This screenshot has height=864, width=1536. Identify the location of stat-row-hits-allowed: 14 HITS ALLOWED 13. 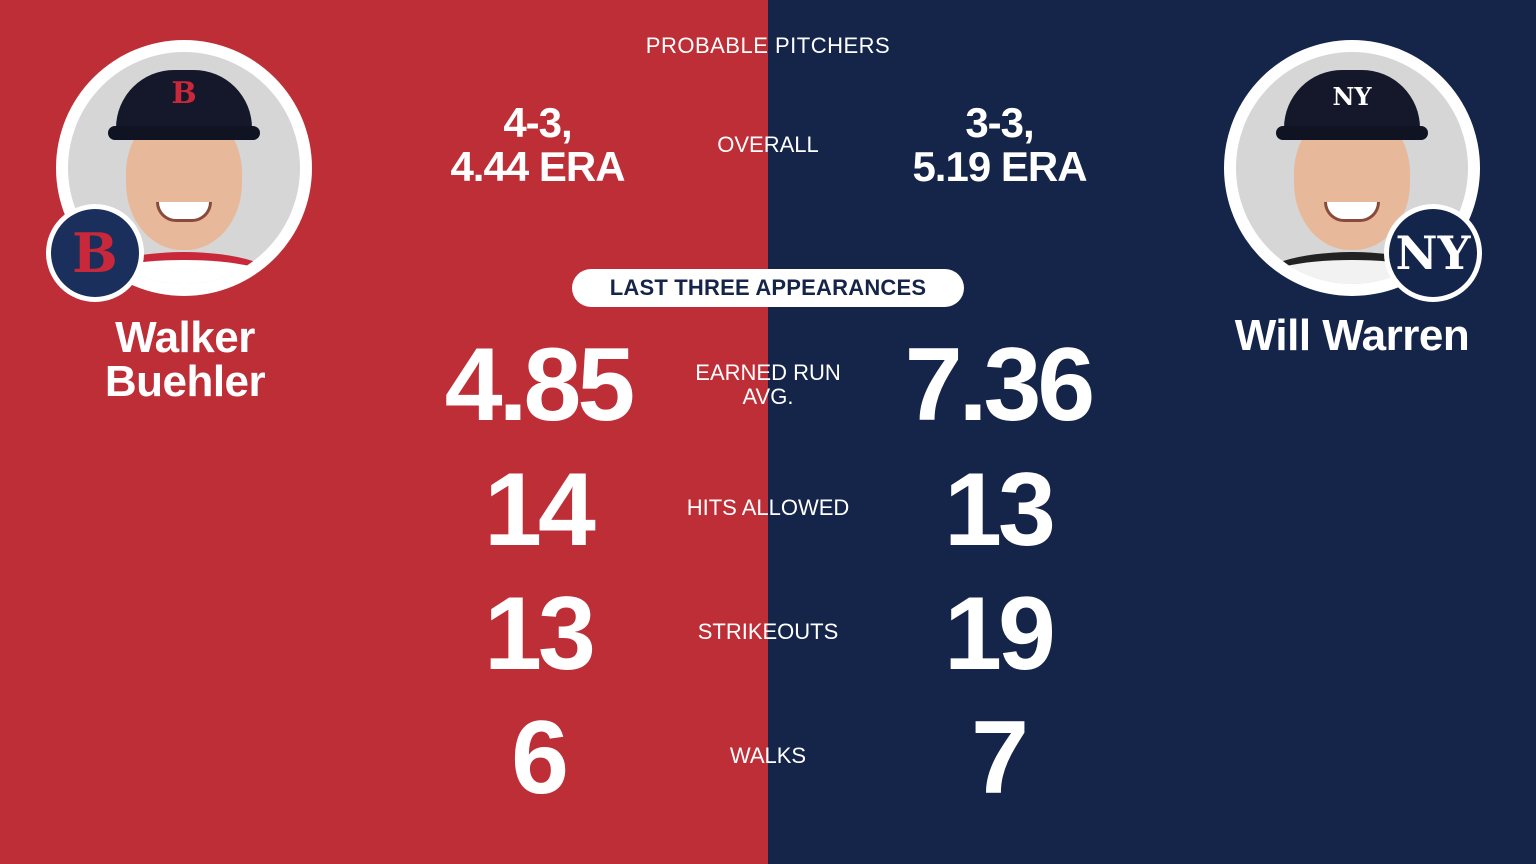
(768, 510).